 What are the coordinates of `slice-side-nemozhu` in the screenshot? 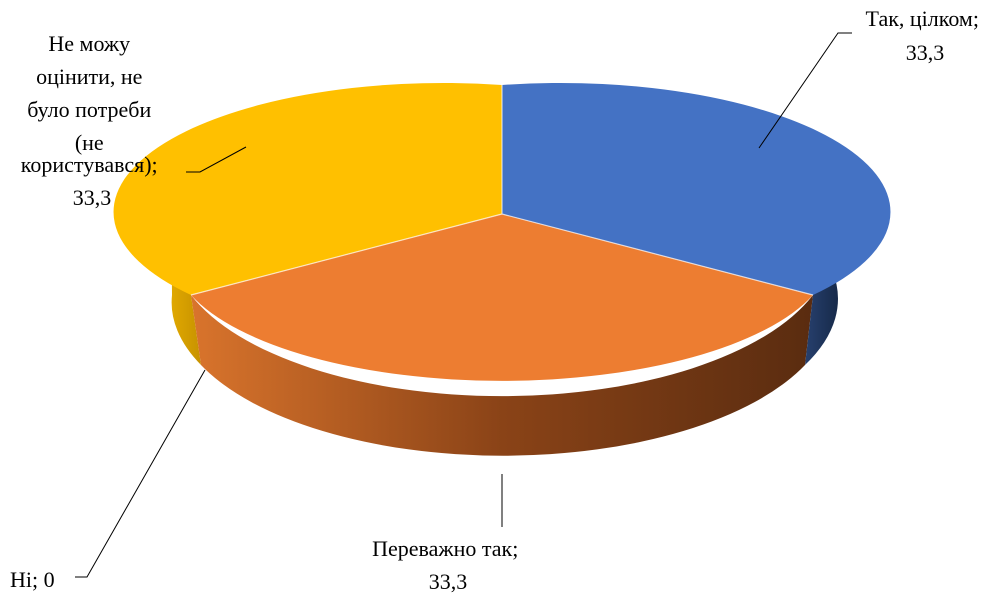 It's located at (186, 301).